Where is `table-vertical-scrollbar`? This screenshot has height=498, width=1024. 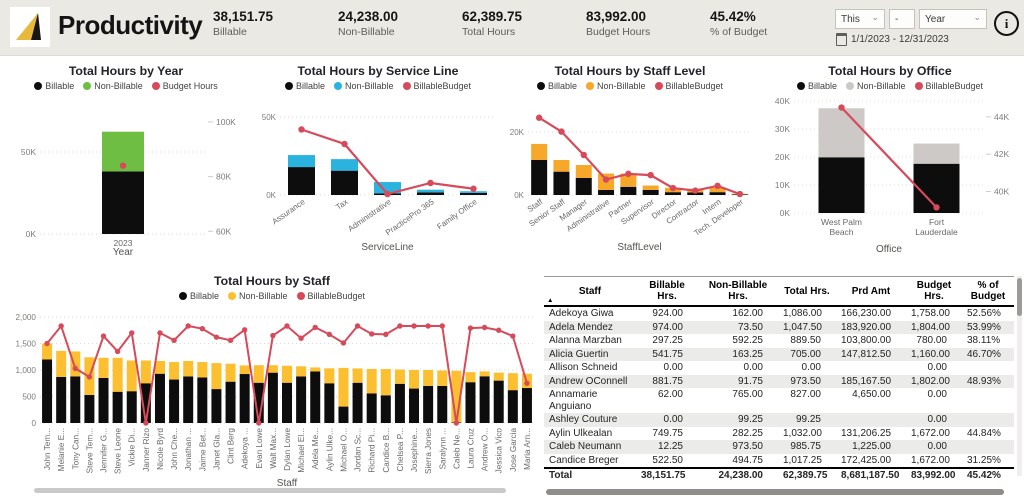 table-vertical-scrollbar is located at coordinates (1019, 376).